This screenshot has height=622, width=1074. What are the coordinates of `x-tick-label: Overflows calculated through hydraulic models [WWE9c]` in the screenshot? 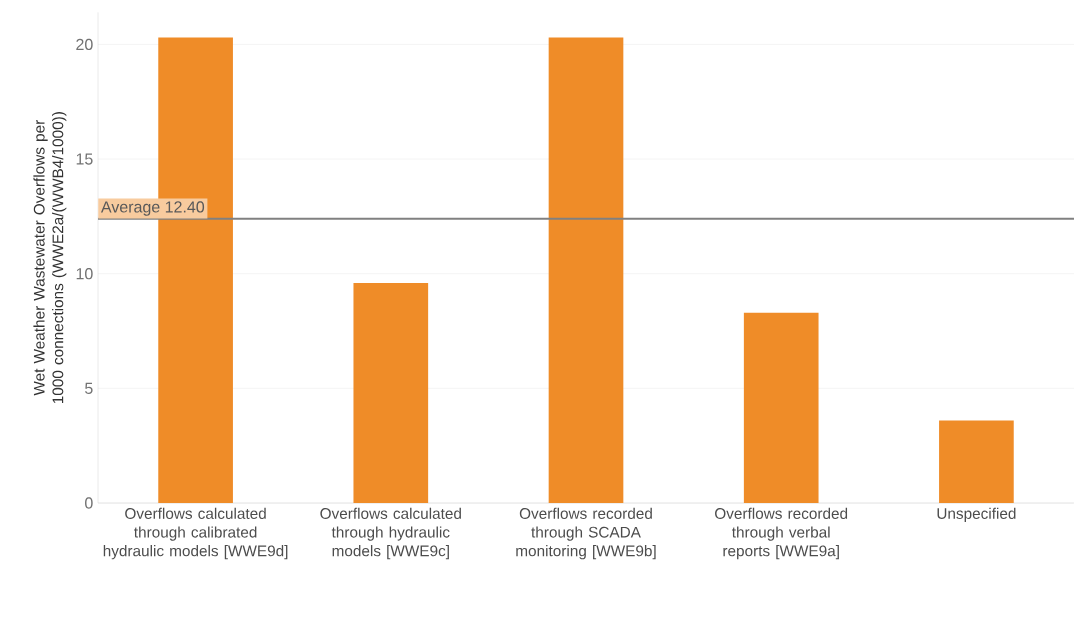 It's located at (390, 533).